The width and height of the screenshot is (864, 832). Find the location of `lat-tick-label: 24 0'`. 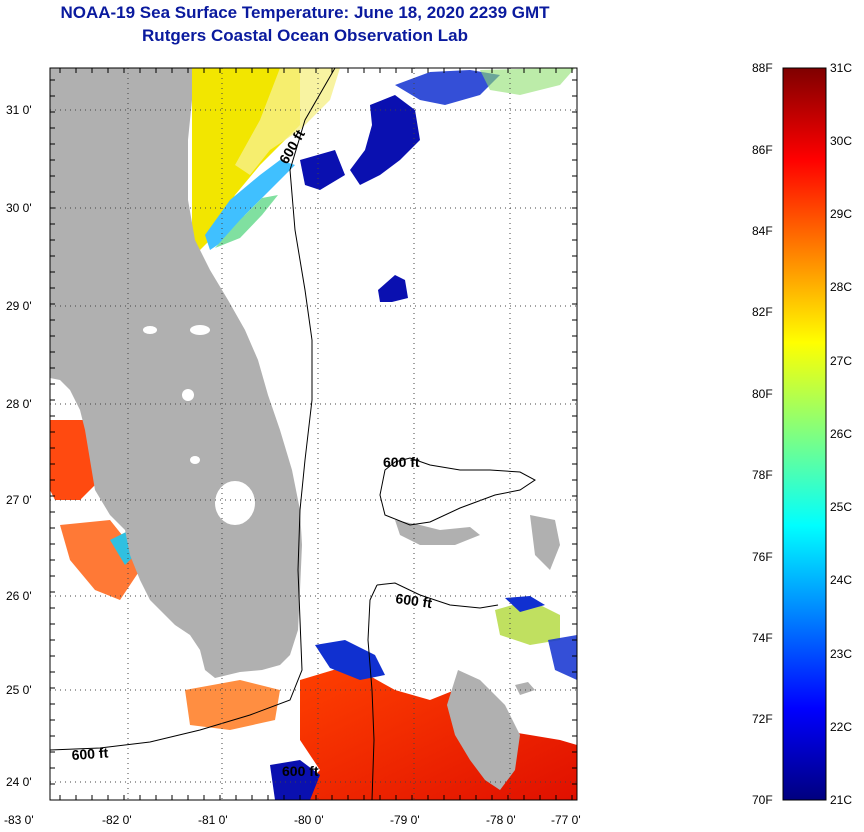

lat-tick-label: 24 0' is located at coordinates (19, 782).